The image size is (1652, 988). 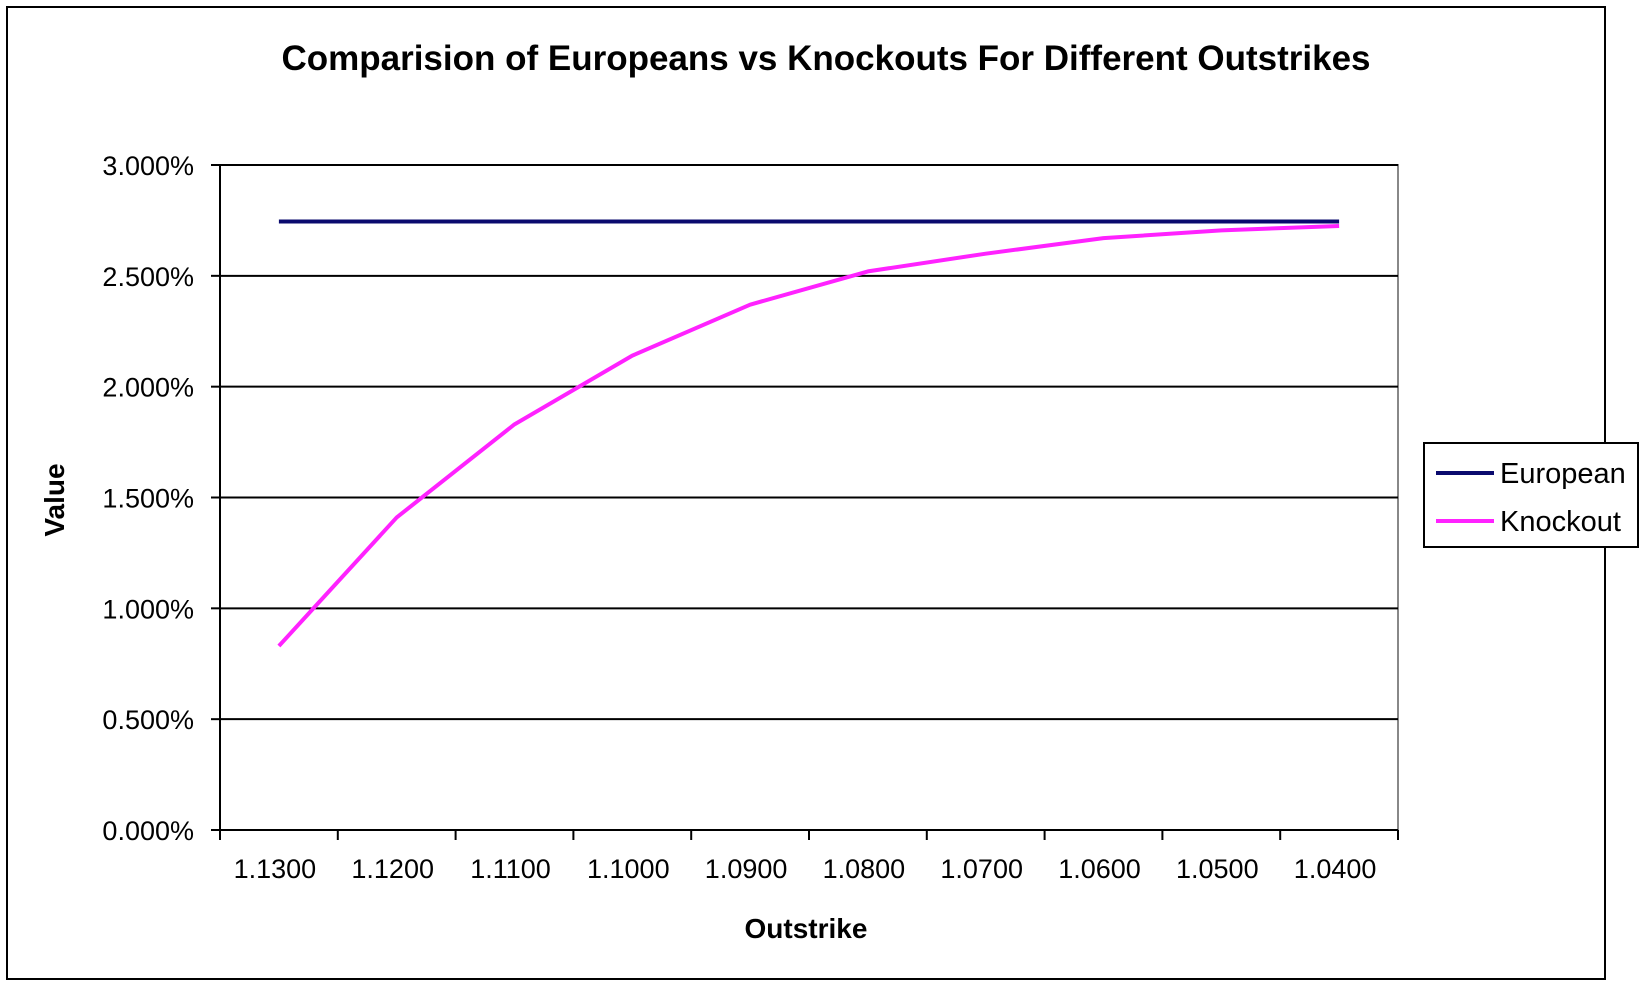 I want to click on x-tick-label: 1.0700, so click(x=981, y=869).